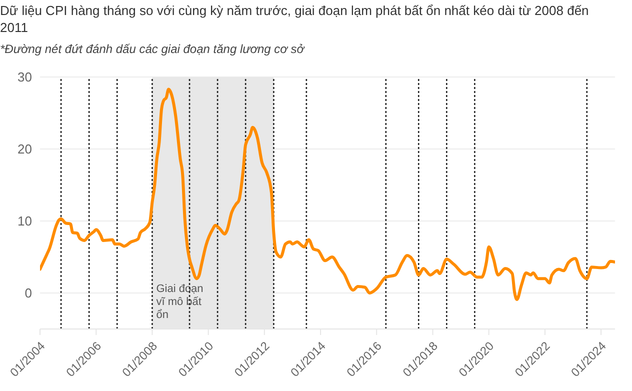 Image resolution: width=632 pixels, height=391 pixels. What do you see at coordinates (25, 221) in the screenshot?
I see `y-tick-label: 10` at bounding box center [25, 221].